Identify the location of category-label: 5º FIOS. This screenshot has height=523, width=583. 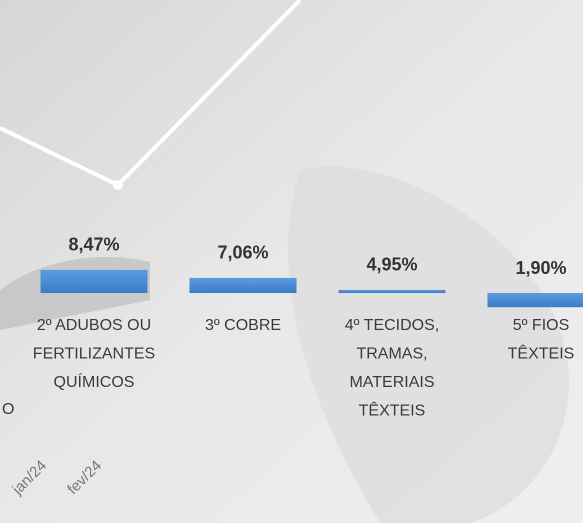
(541, 325).